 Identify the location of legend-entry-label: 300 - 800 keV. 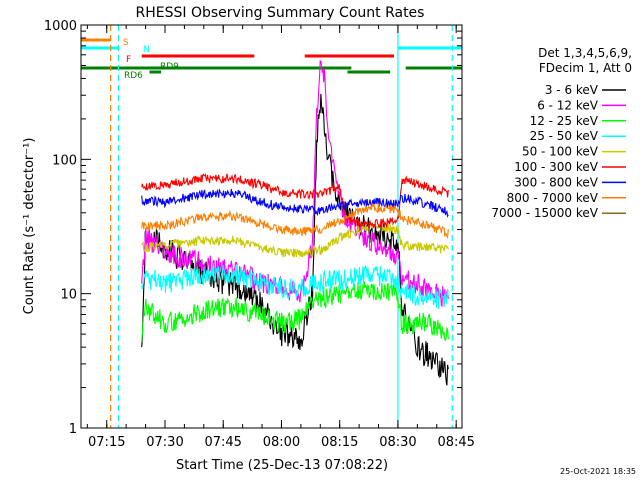
(556, 182).